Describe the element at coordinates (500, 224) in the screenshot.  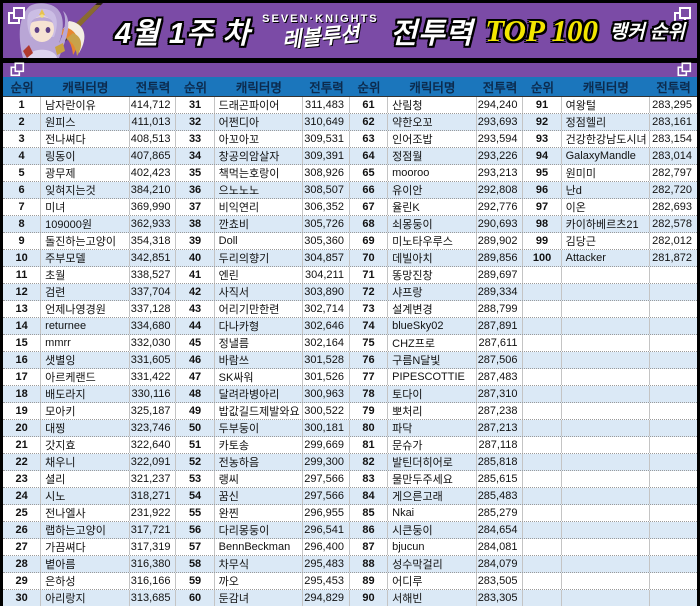
I see `power-cell: 290,693` at that location.